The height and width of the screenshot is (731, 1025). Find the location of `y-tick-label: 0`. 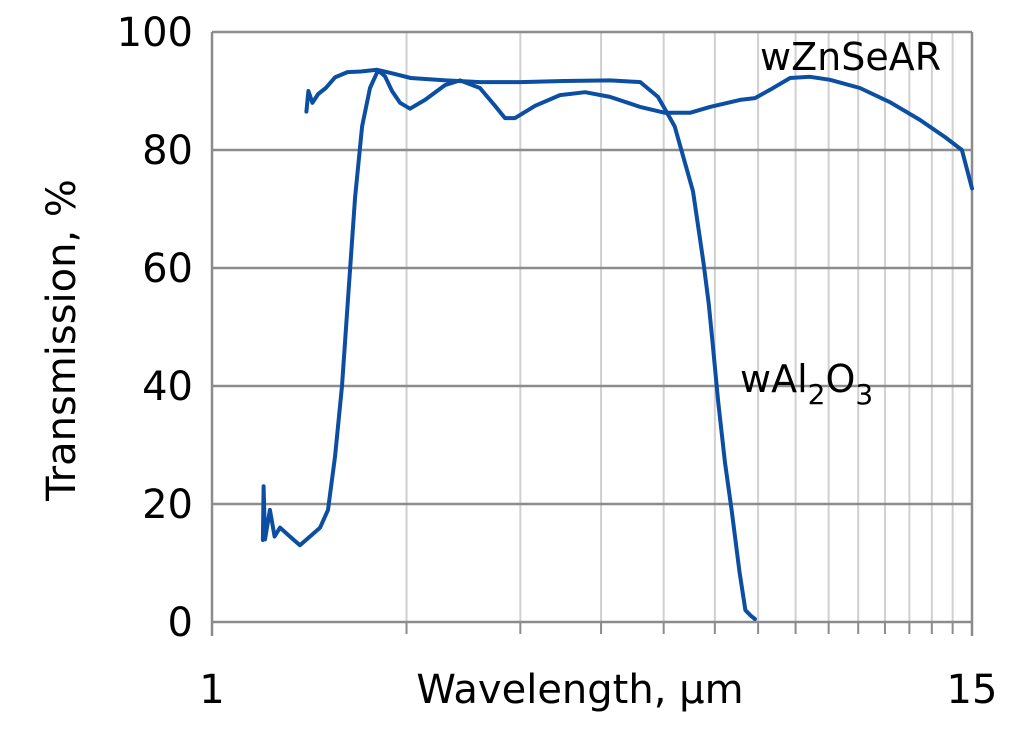

y-tick-label: 0 is located at coordinates (180, 623).